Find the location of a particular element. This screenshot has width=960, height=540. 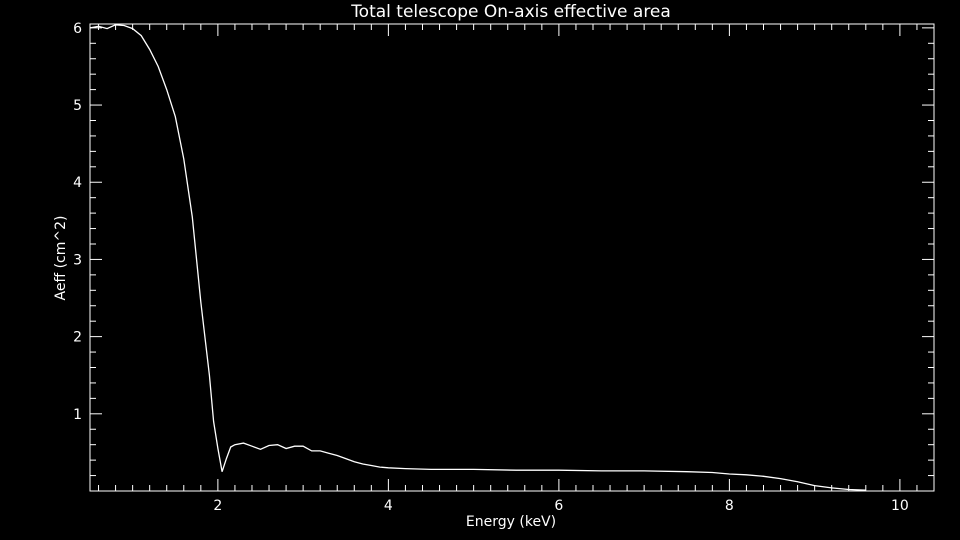

x-tick-label: 2 is located at coordinates (217, 506).